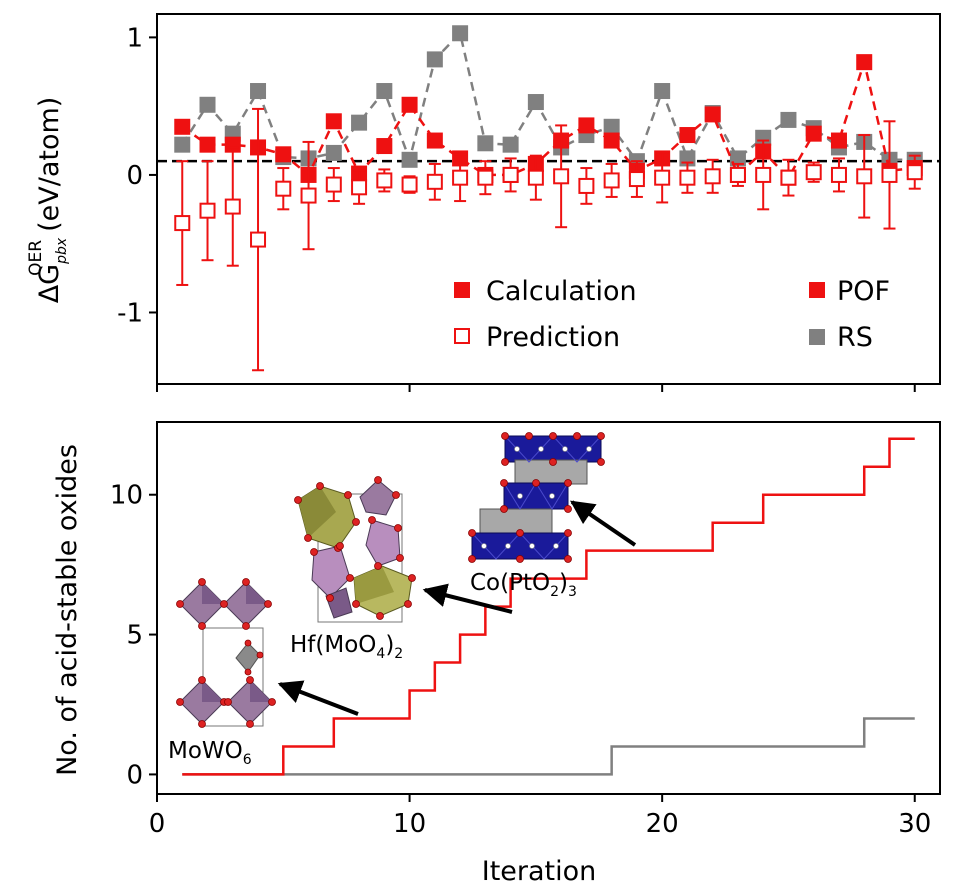  I want to click on hfmoo4-label: Hf(MoO4)2, so click(346, 647).